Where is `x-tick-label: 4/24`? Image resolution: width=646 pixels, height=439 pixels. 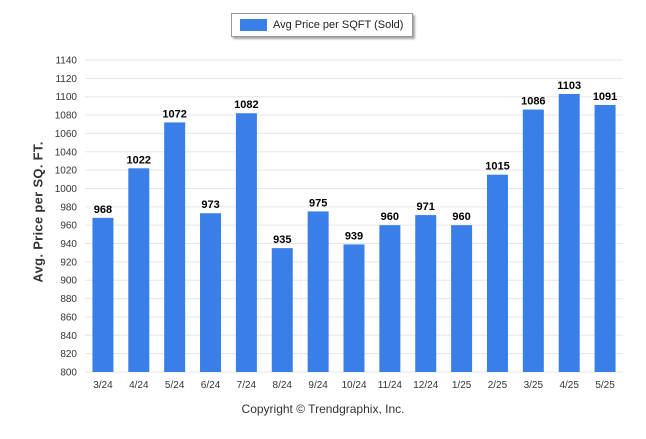 x-tick-label: 4/24 is located at coordinates (139, 385).